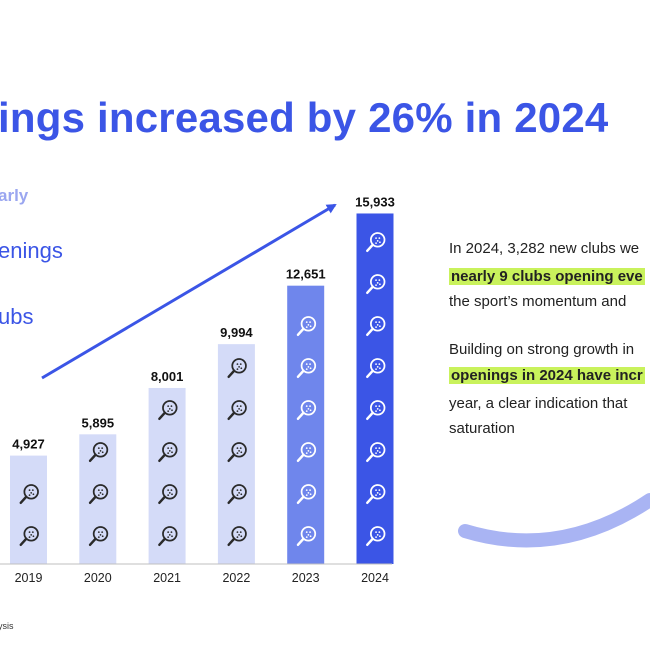  Describe the element at coordinates (236, 332) in the screenshot. I see `bar-value-label: 9,994` at that location.